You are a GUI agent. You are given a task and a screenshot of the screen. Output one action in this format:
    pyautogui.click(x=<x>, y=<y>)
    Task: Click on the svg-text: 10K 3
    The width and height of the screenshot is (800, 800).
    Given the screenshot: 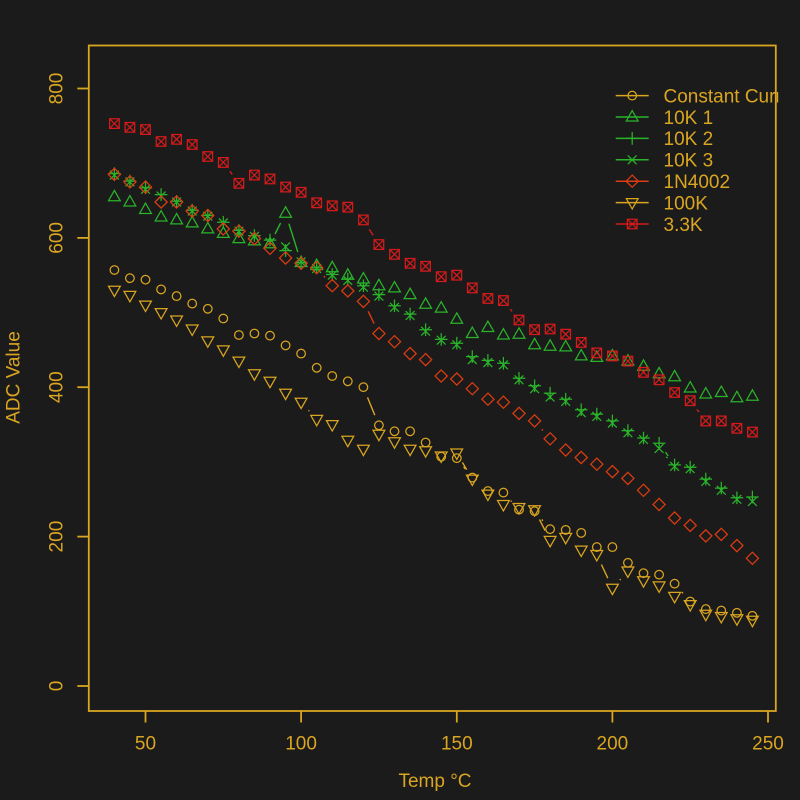 What is the action you would take?
    pyautogui.click(x=689, y=161)
    